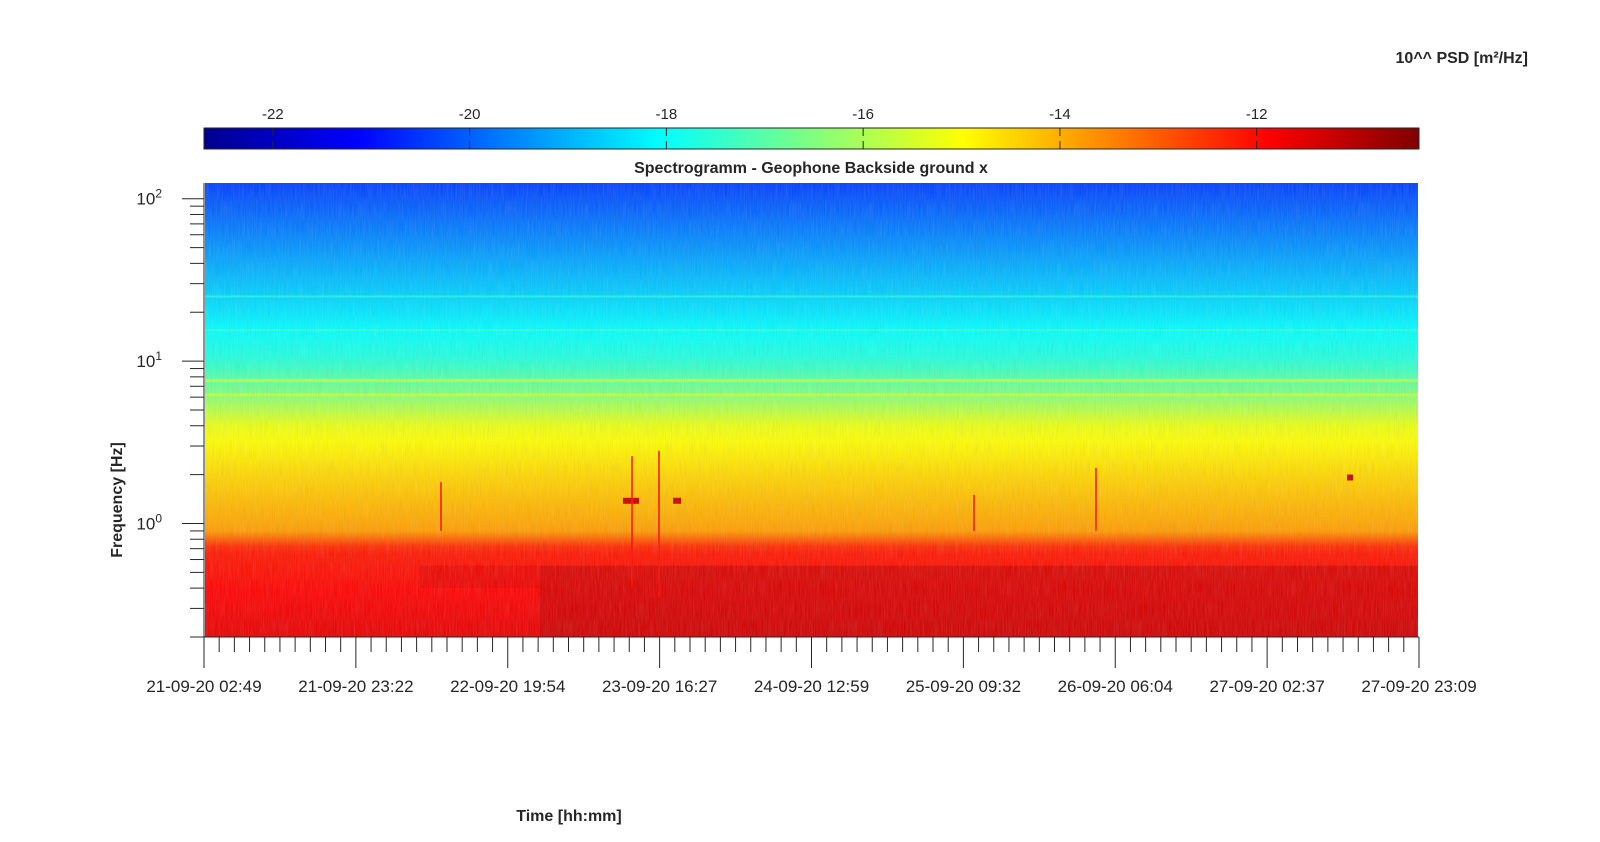  Describe the element at coordinates (1266, 686) in the screenshot. I see `x-tick-label: 27-09-20 02:37` at that location.